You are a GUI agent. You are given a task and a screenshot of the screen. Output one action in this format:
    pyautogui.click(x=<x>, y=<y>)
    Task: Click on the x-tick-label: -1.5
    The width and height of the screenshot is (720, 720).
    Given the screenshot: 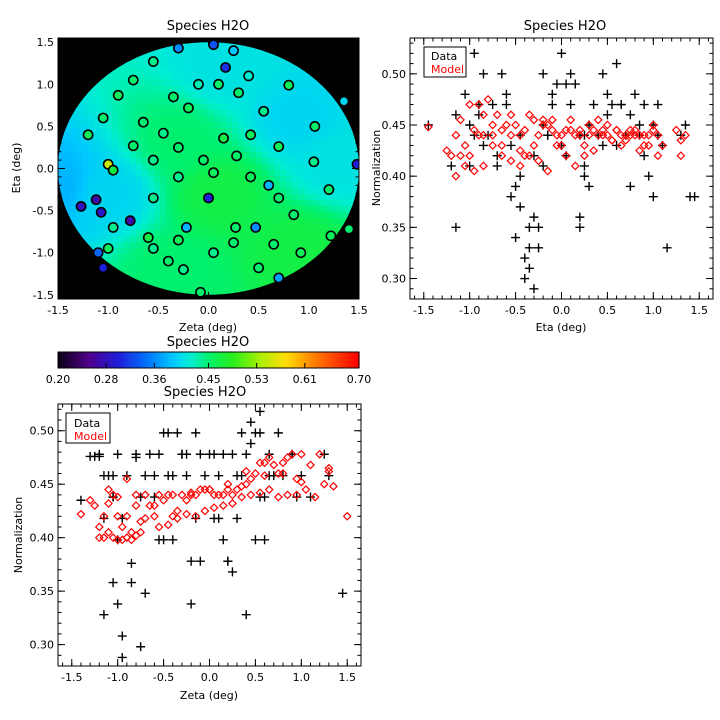 What is the action you would take?
    pyautogui.click(x=71, y=677)
    